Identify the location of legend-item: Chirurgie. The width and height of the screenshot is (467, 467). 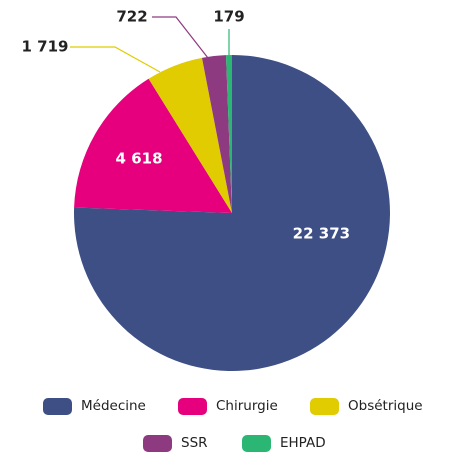
(228, 406).